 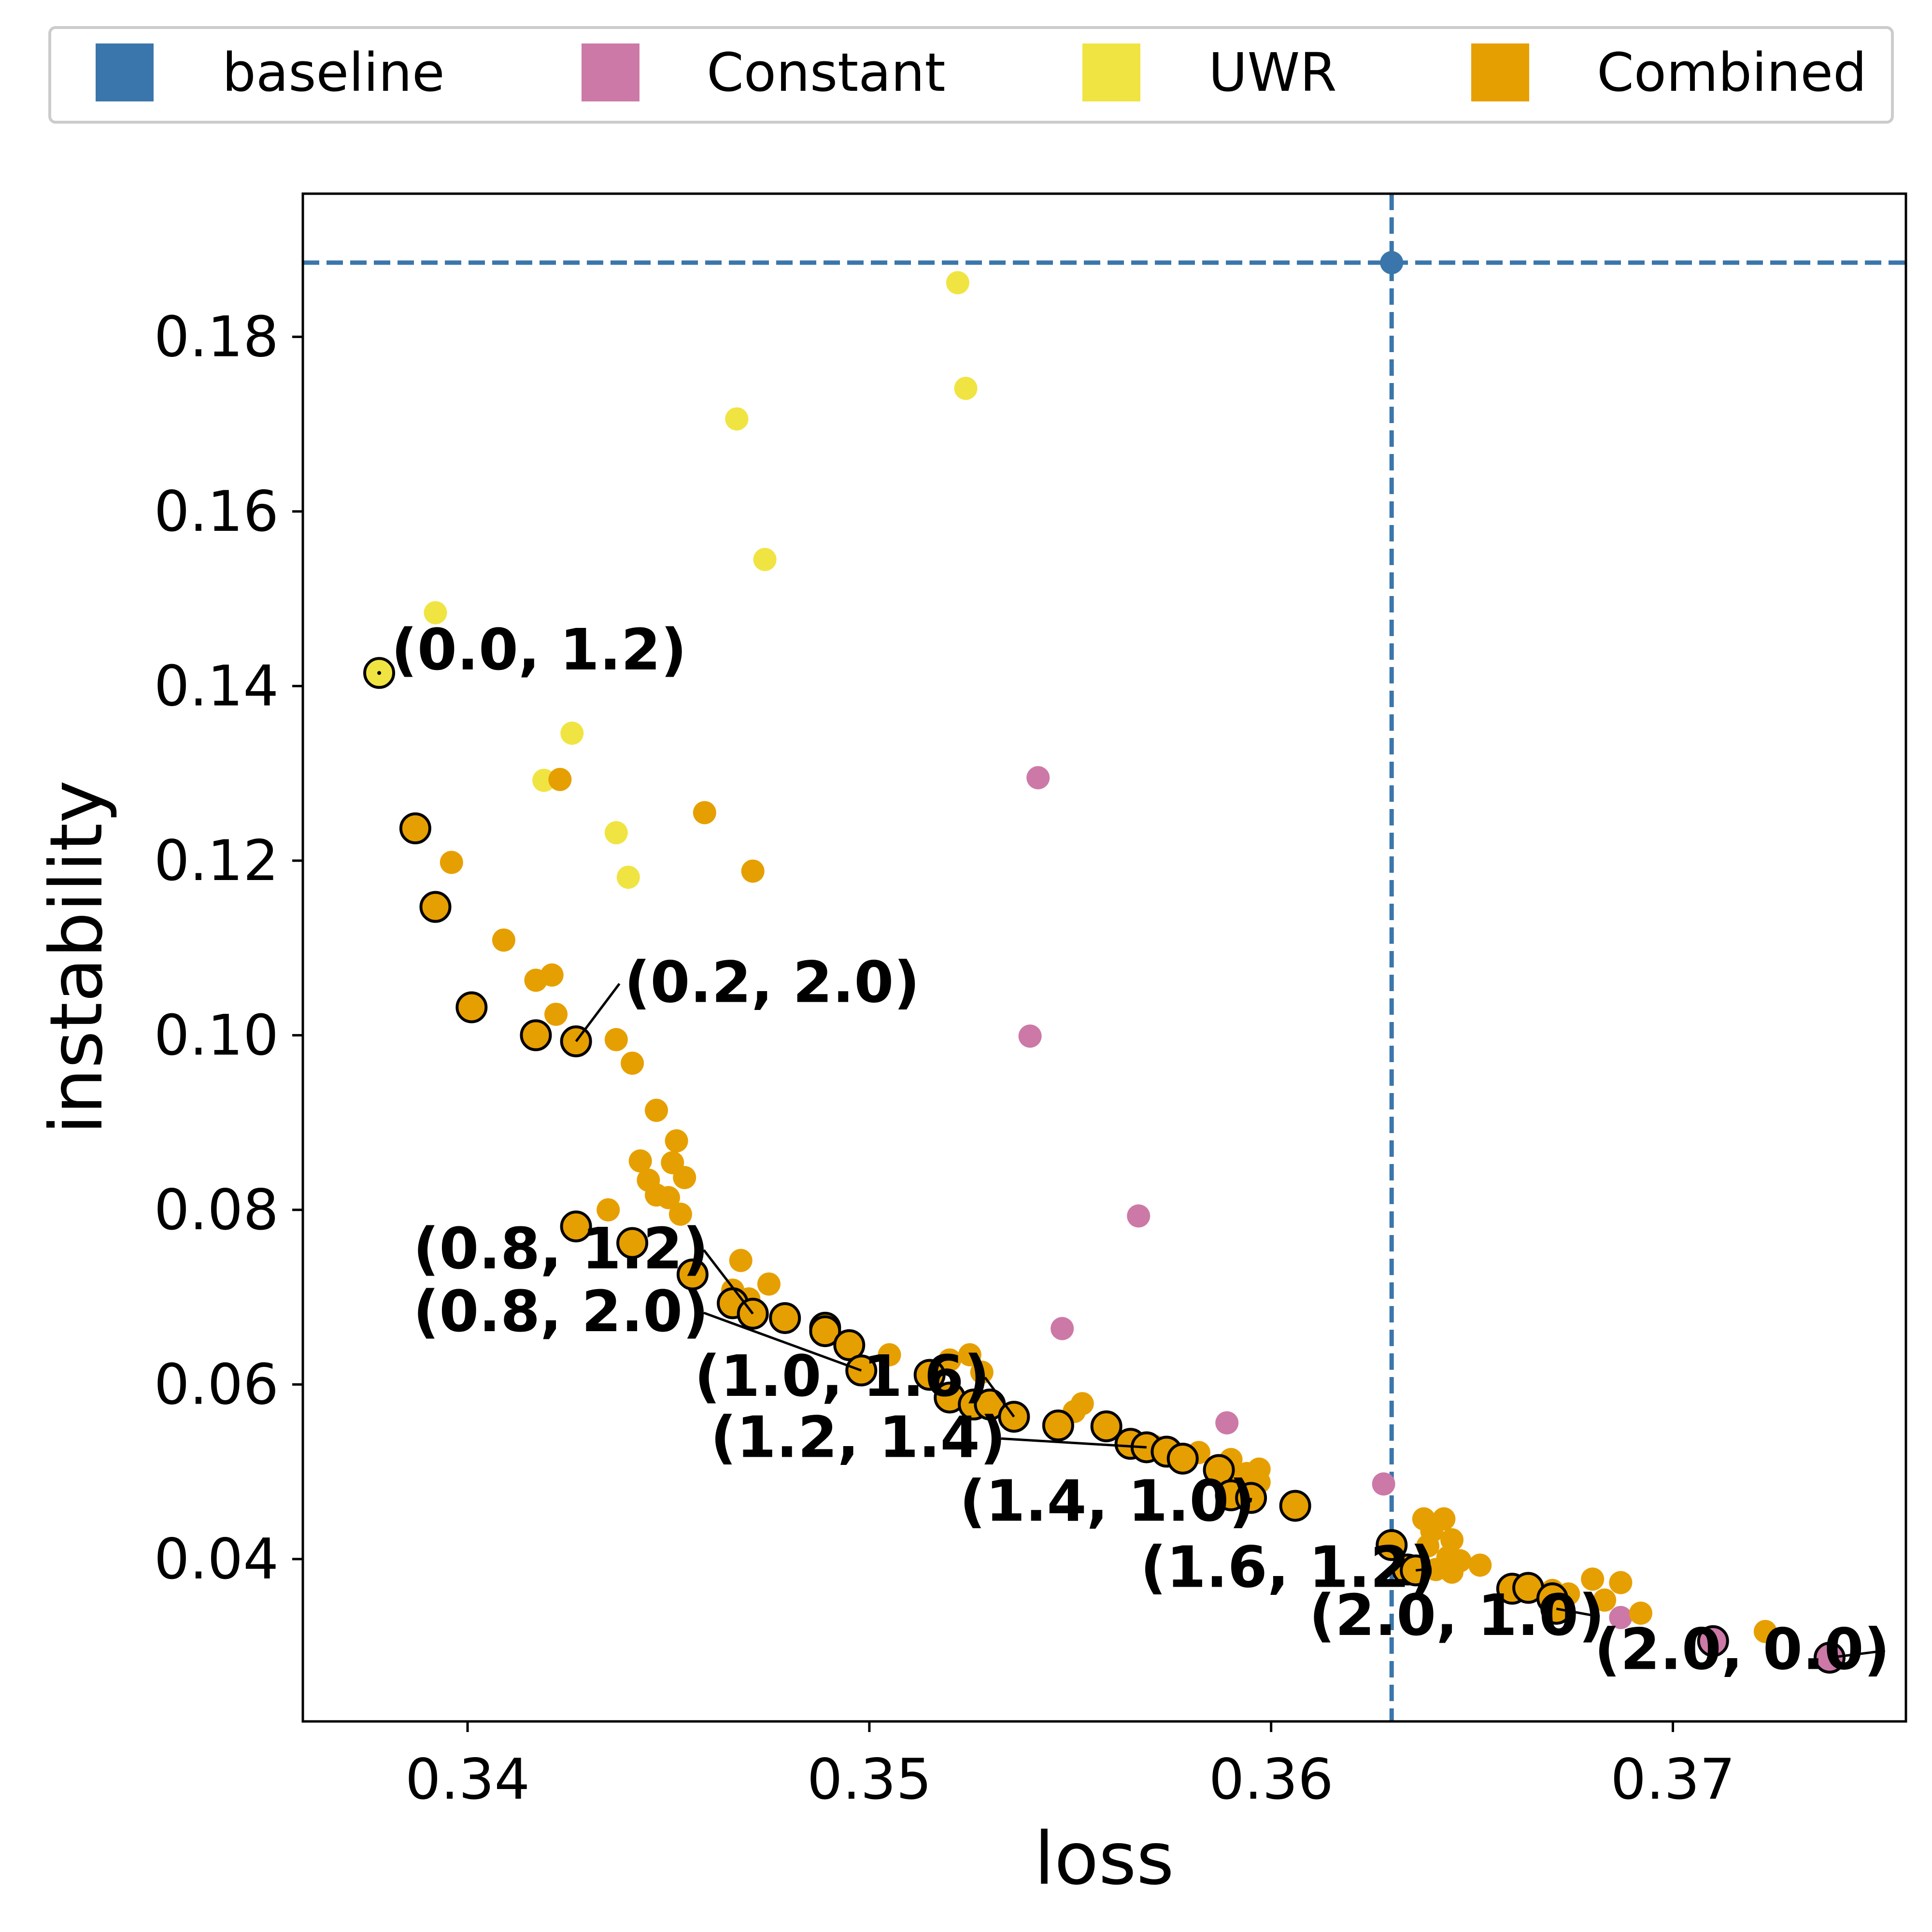 What do you see at coordinates (610, 72) in the screenshot?
I see `legend-swatch-constant` at bounding box center [610, 72].